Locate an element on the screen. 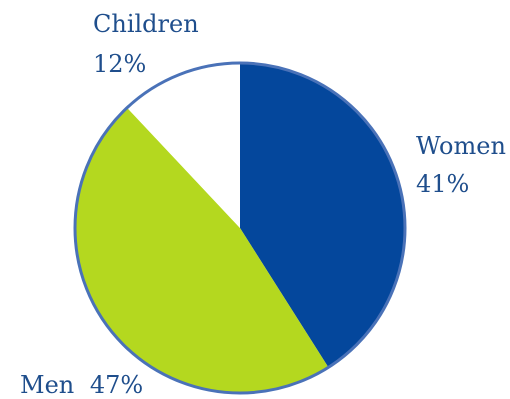  label-children: Children 12% is located at coordinates (146, 44).